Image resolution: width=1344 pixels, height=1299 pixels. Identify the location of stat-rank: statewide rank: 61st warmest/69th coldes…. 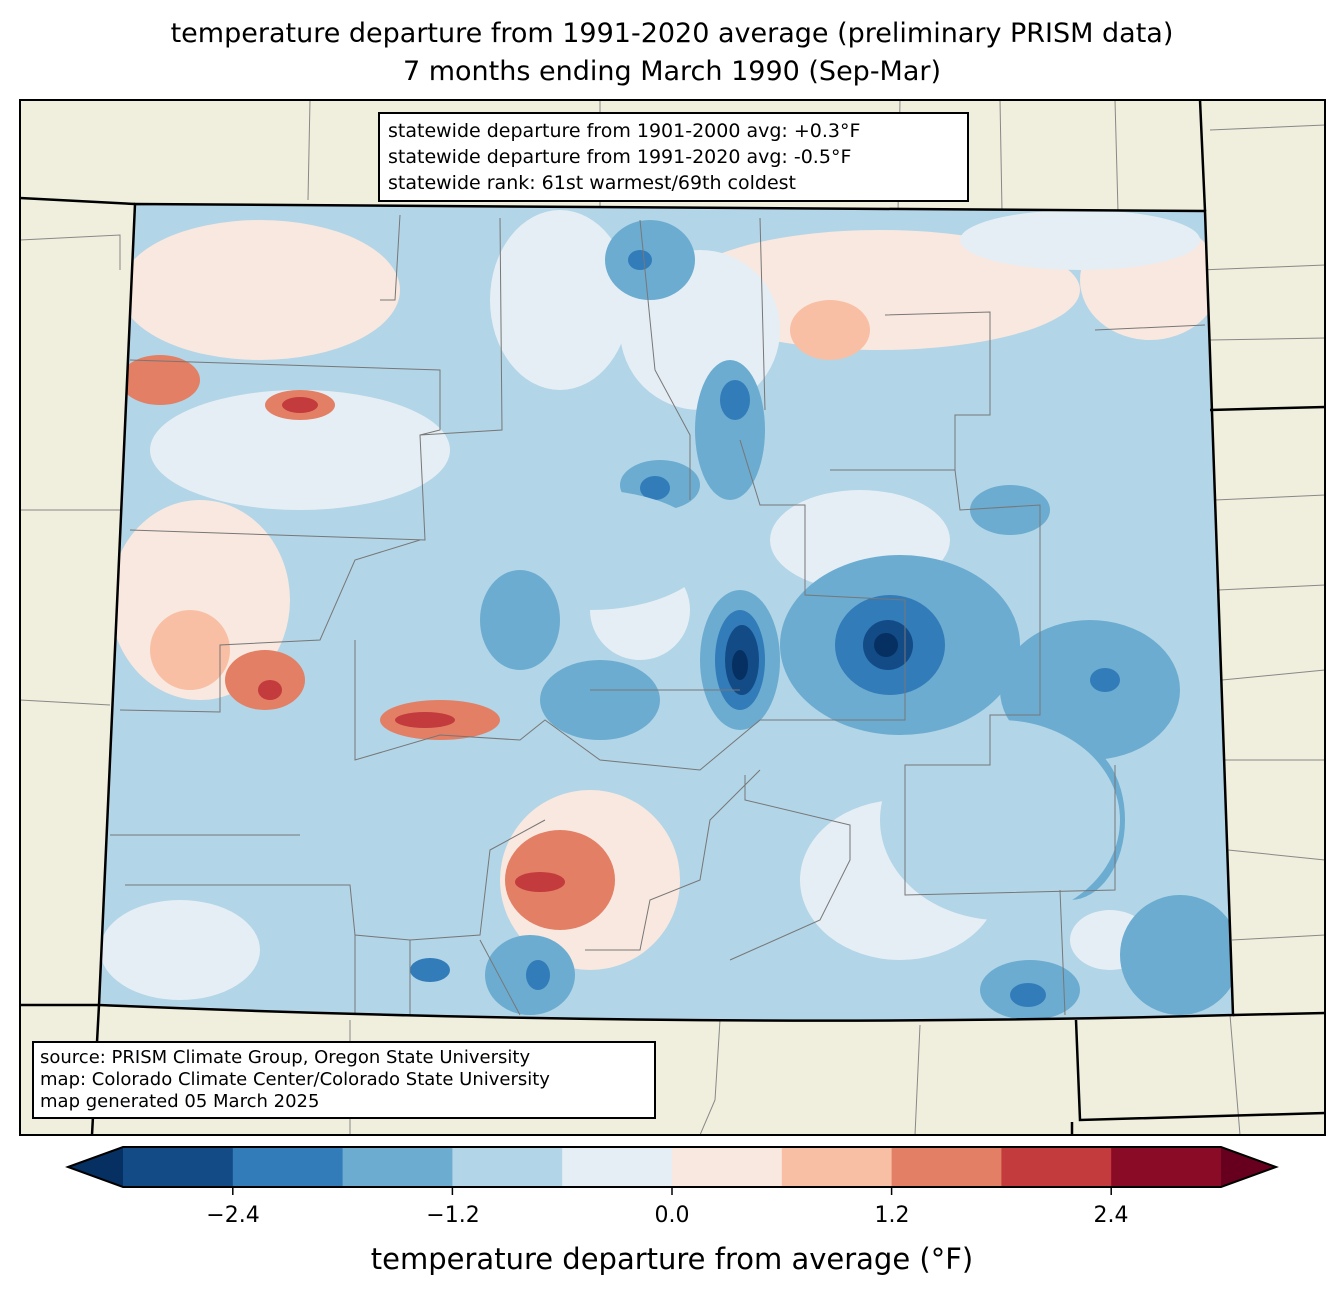
(592, 183).